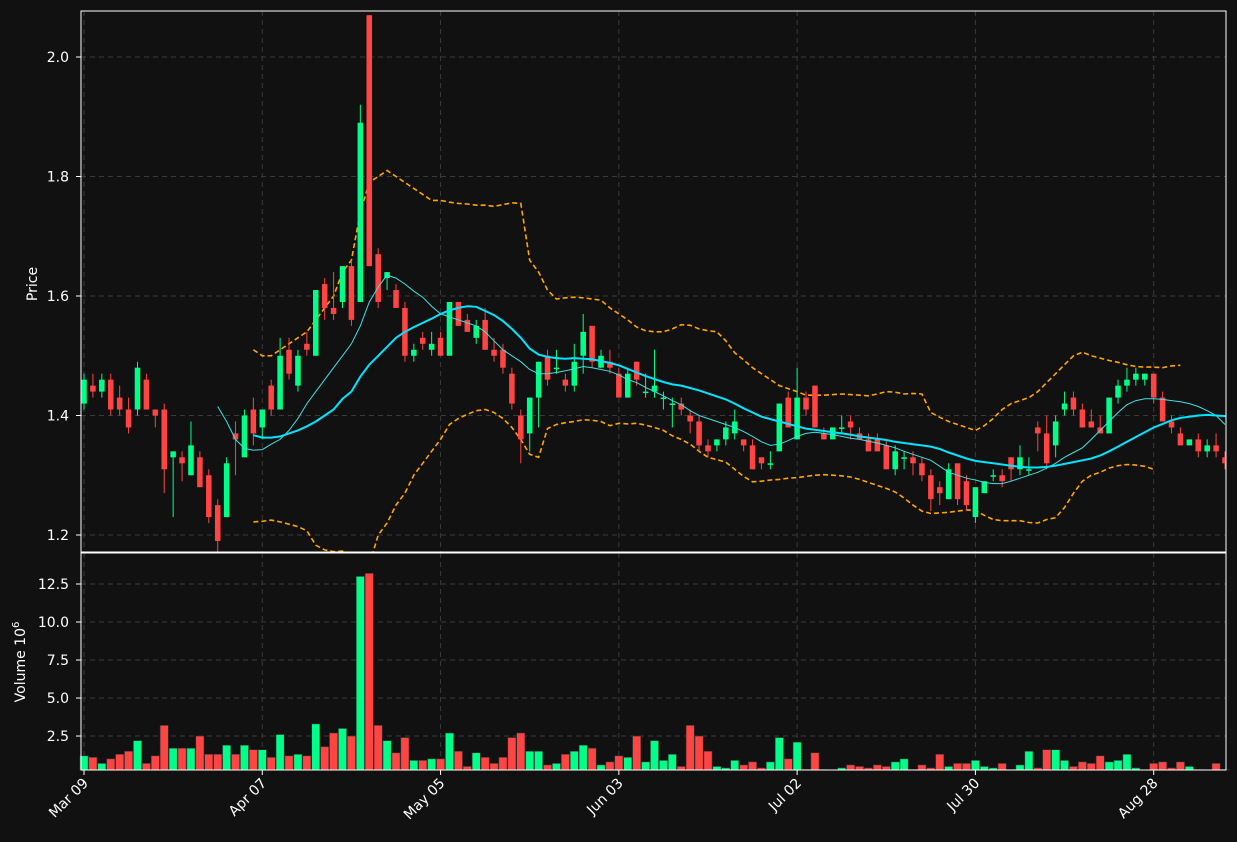 This screenshot has height=842, width=1237. I want to click on price-tick-label: 1.4, so click(58, 417).